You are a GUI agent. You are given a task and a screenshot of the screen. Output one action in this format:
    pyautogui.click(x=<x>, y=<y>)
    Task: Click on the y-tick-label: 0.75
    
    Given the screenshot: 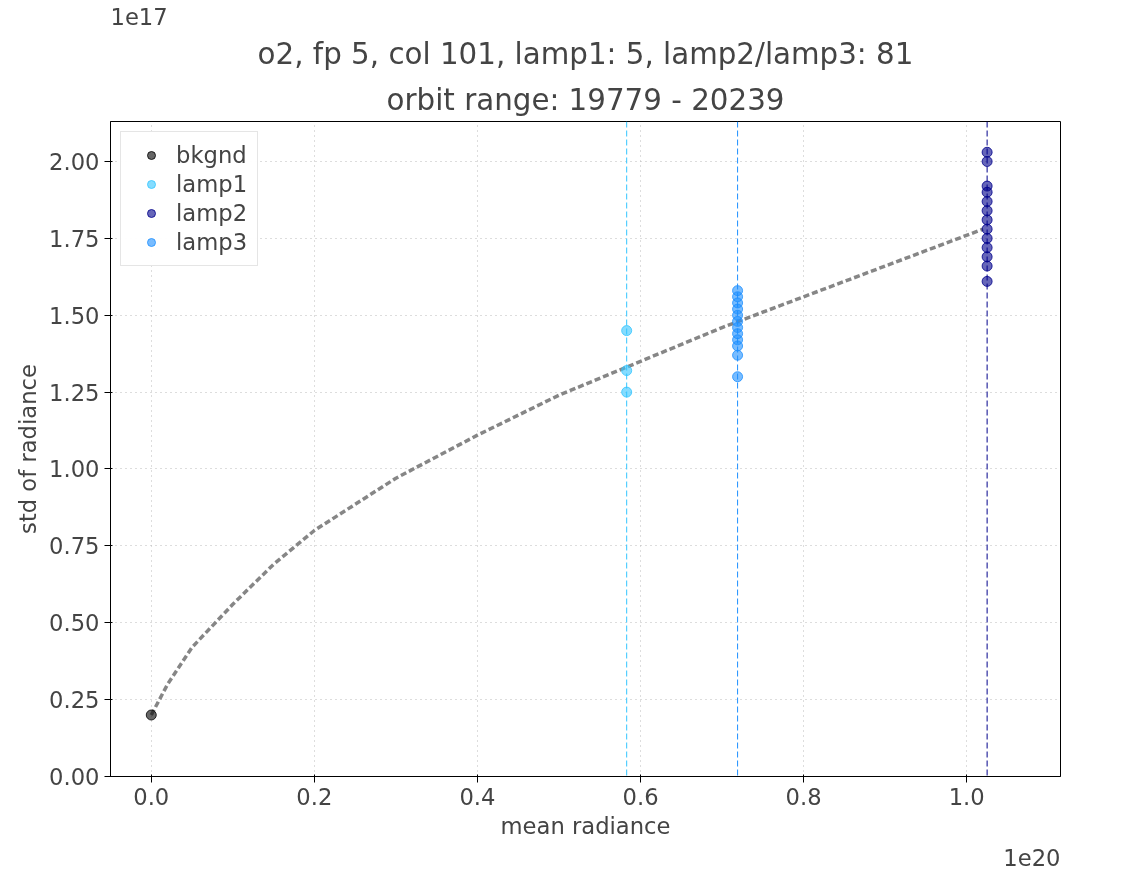 What is the action you would take?
    pyautogui.click(x=74, y=546)
    